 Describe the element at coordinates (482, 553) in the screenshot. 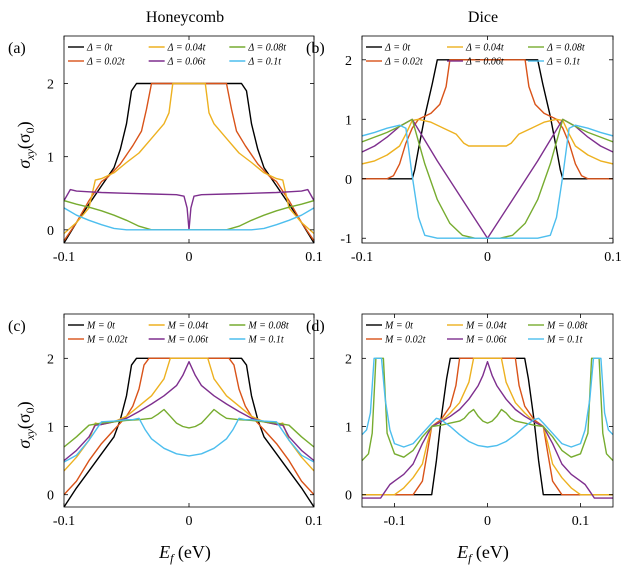

I see `x-axis-label-right: Ef (eV)` at that location.